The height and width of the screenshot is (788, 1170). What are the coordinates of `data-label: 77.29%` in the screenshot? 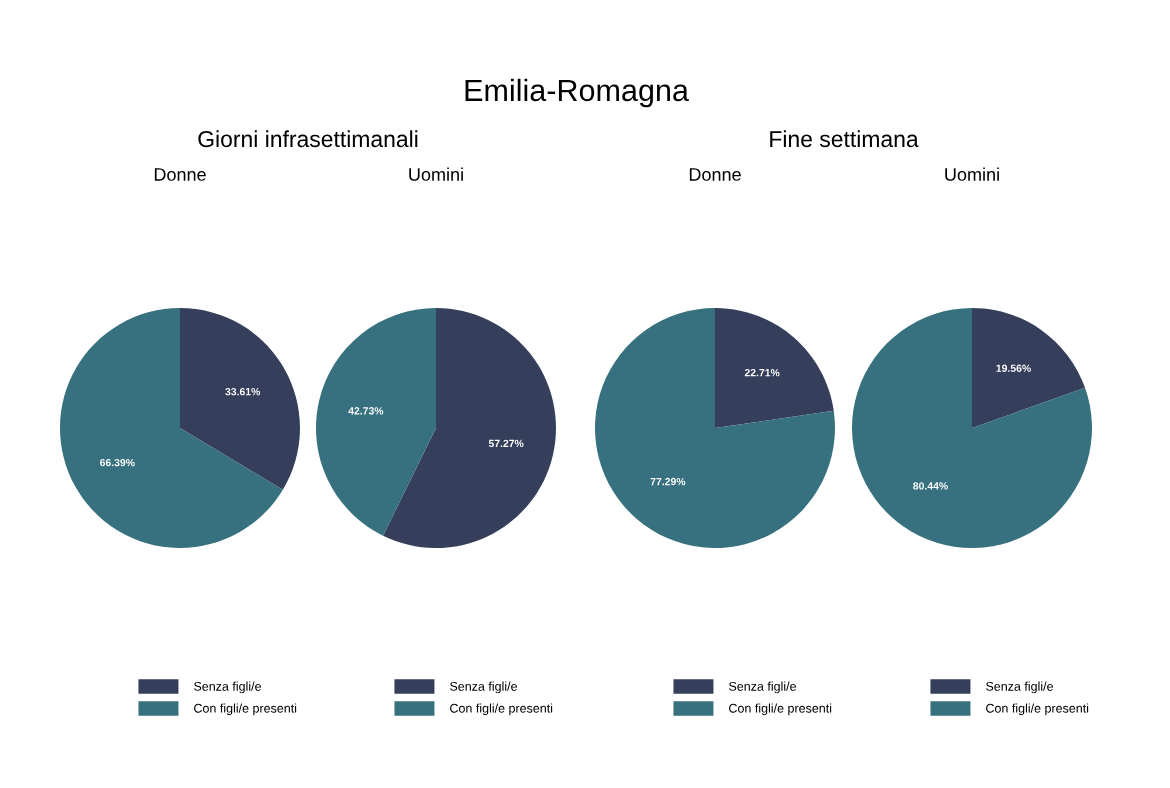 It's located at (668, 481).